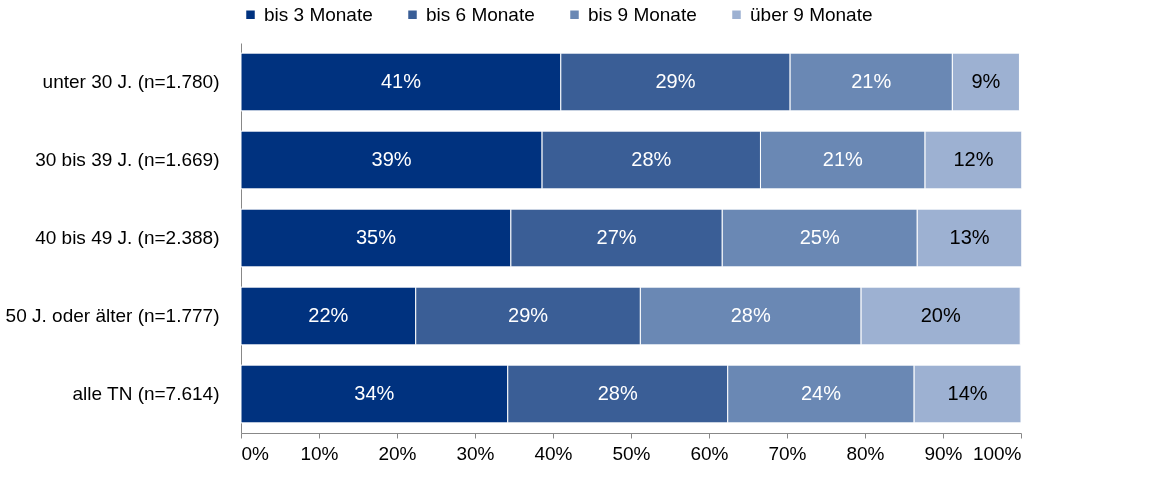 The height and width of the screenshot is (497, 1174). I want to click on data-label: 14%, so click(967, 393).